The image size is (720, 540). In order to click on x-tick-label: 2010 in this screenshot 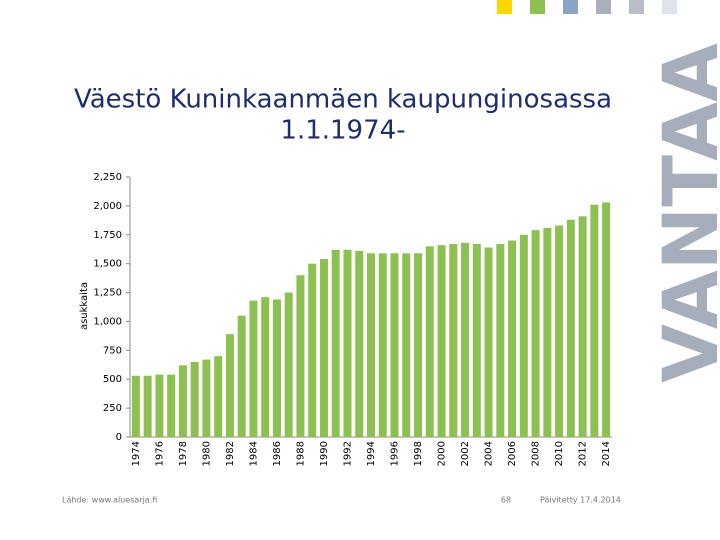, I will do `click(559, 453)`.